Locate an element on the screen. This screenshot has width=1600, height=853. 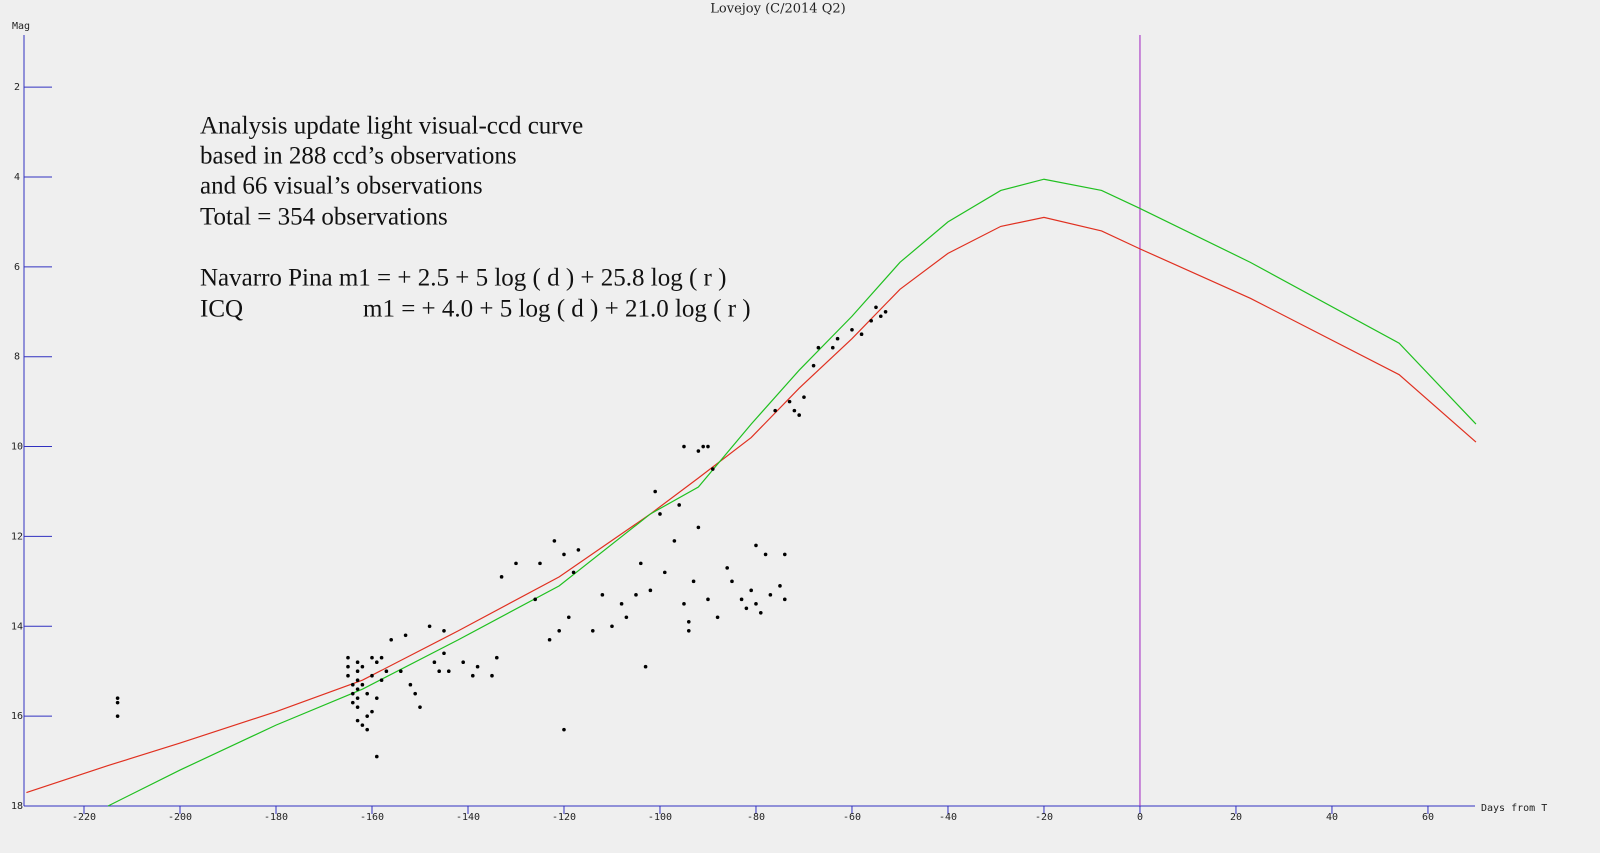
annotation: Analysis update light visual-ccd curve is located at coordinates (391, 126).